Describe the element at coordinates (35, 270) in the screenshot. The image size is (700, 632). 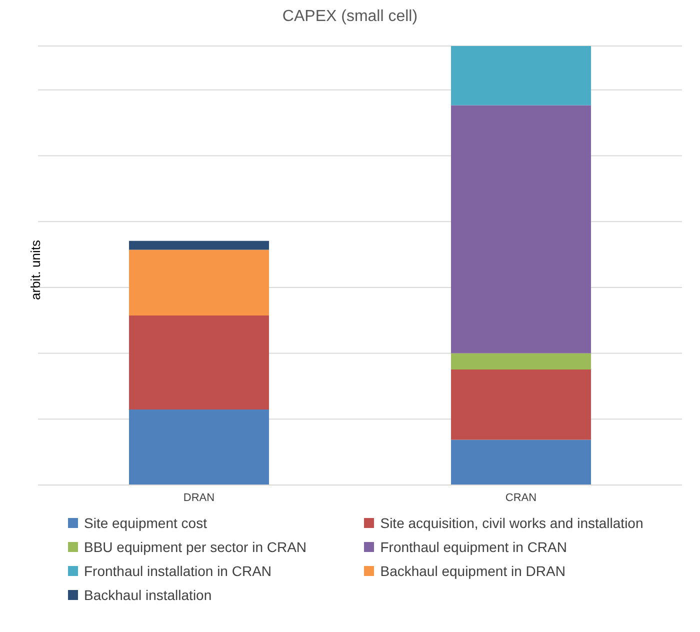
I see `y-axis-title: arbit. units` at that location.